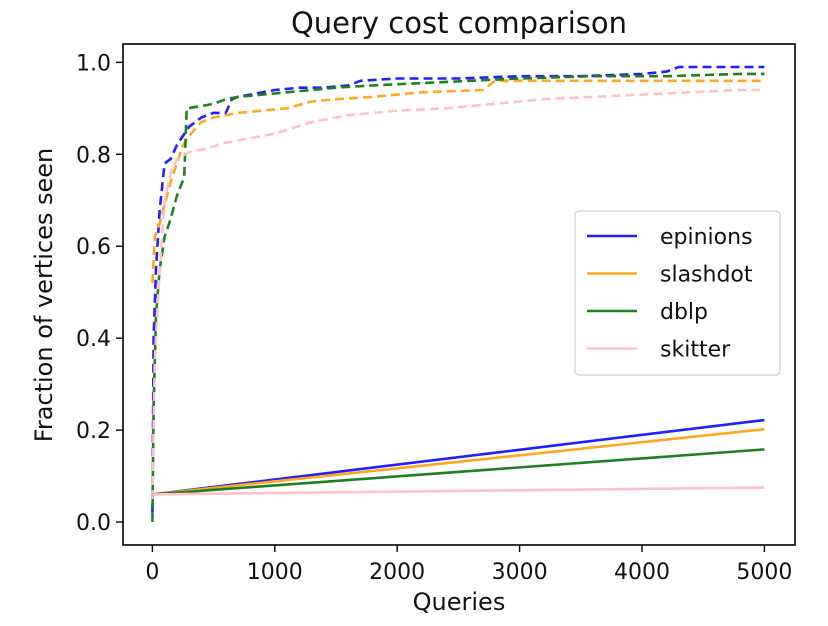 This screenshot has width=828, height=626. What do you see at coordinates (458, 491) in the screenshot?
I see `series-line-skitter-solid` at bounding box center [458, 491].